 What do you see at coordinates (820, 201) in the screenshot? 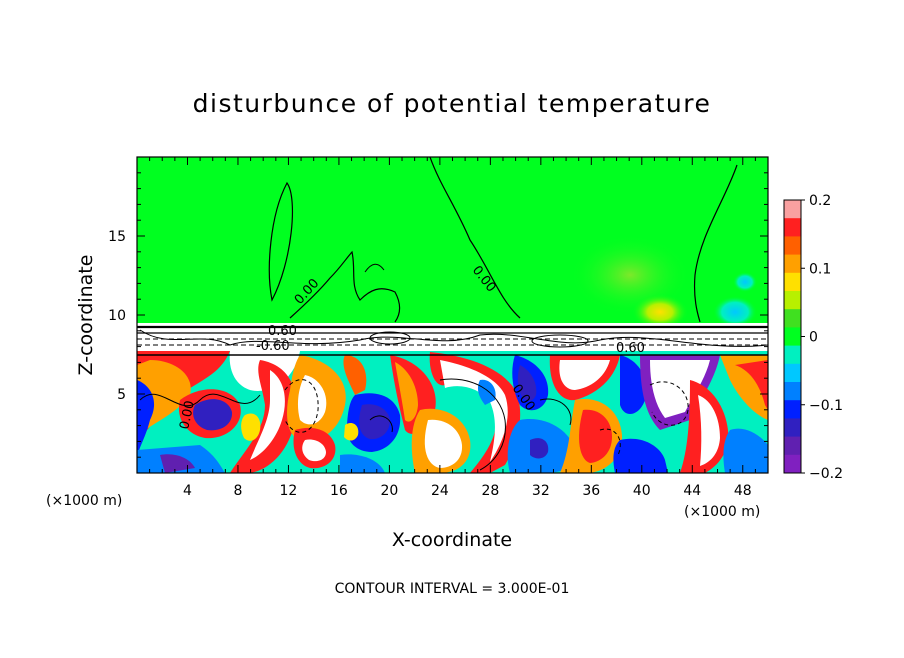
I see `colorbar-tick-label: 0.2` at bounding box center [820, 201].